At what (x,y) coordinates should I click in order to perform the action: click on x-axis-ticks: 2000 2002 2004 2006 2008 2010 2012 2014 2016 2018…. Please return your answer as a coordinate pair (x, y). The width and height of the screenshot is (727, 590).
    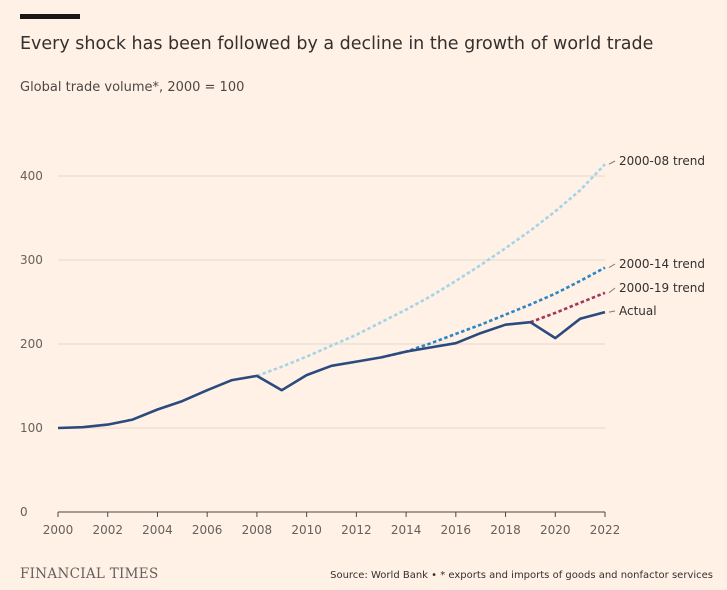
    Looking at the image, I should click on (332, 524).